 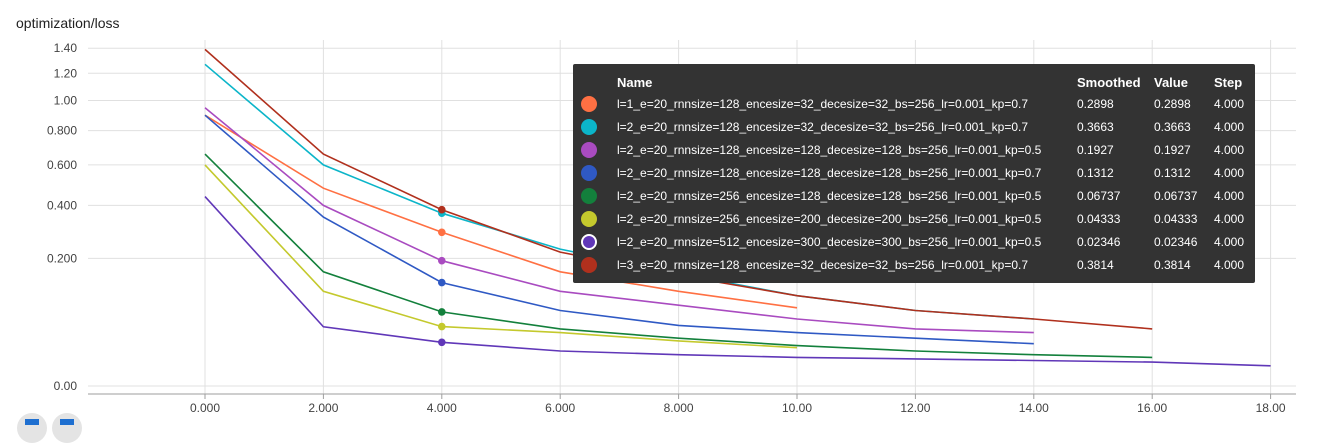 What do you see at coordinates (915, 82) in the screenshot?
I see `tooltip-header-row: Name Smoothed Value Step` at bounding box center [915, 82].